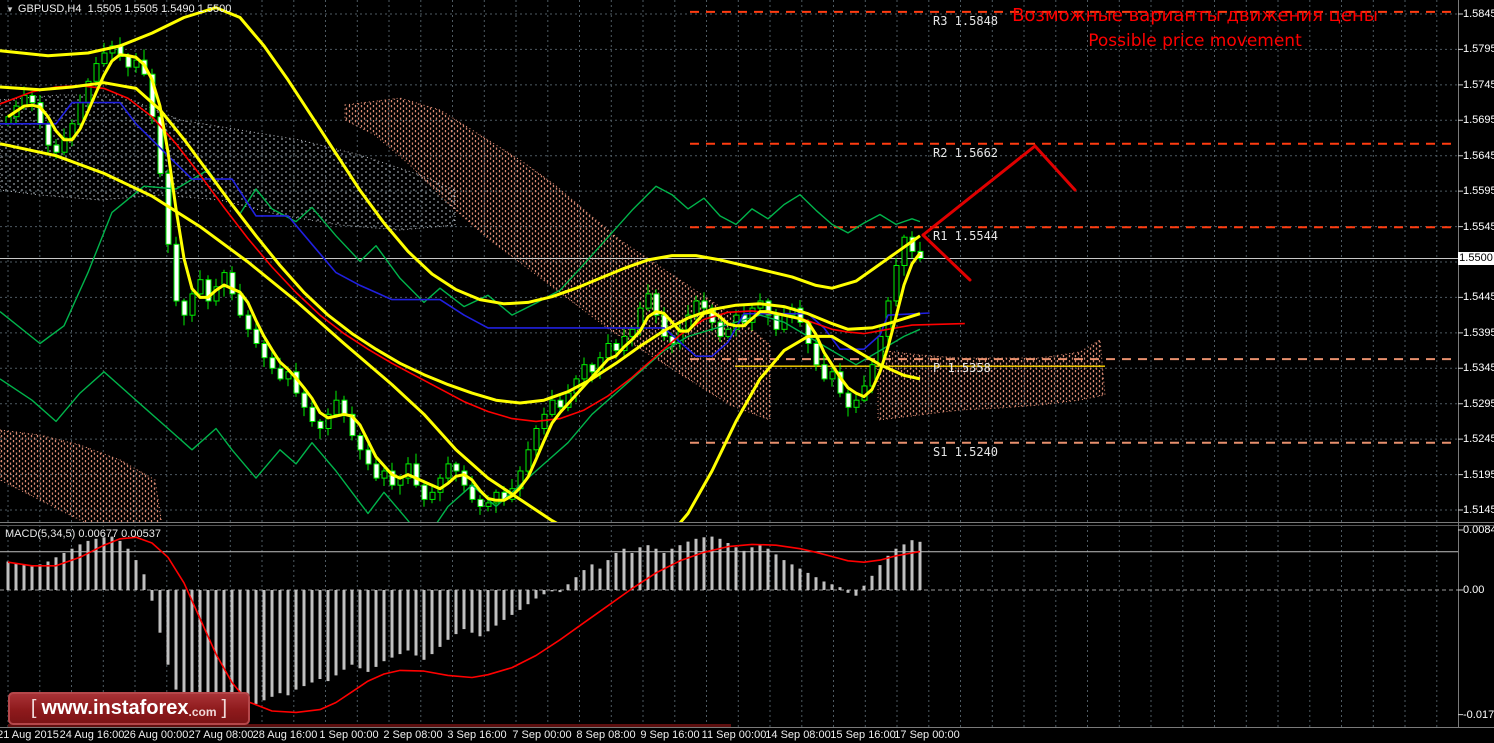  Describe the element at coordinates (224, 708) in the screenshot. I see `logo-bracket-right: ]` at that location.